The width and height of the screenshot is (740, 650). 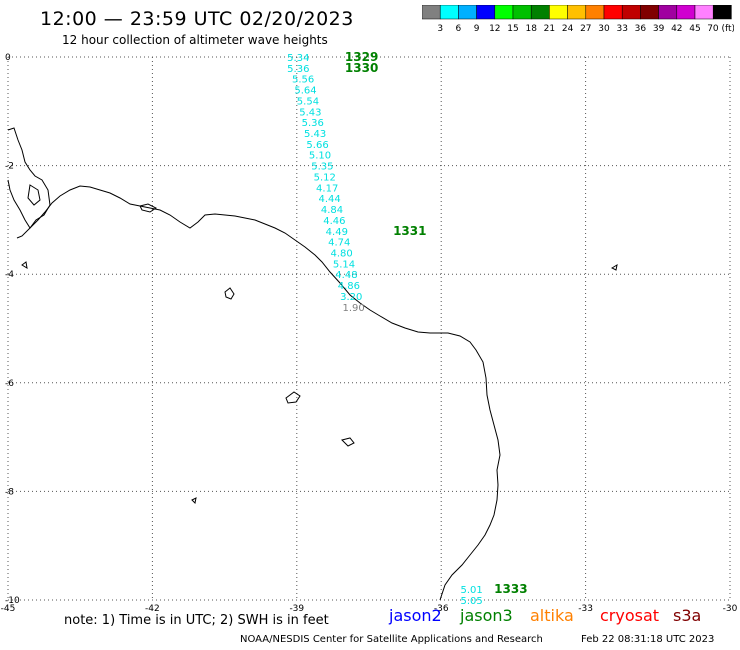 What do you see at coordinates (298, 58) in the screenshot?
I see `swh-value: 5.34` at bounding box center [298, 58].